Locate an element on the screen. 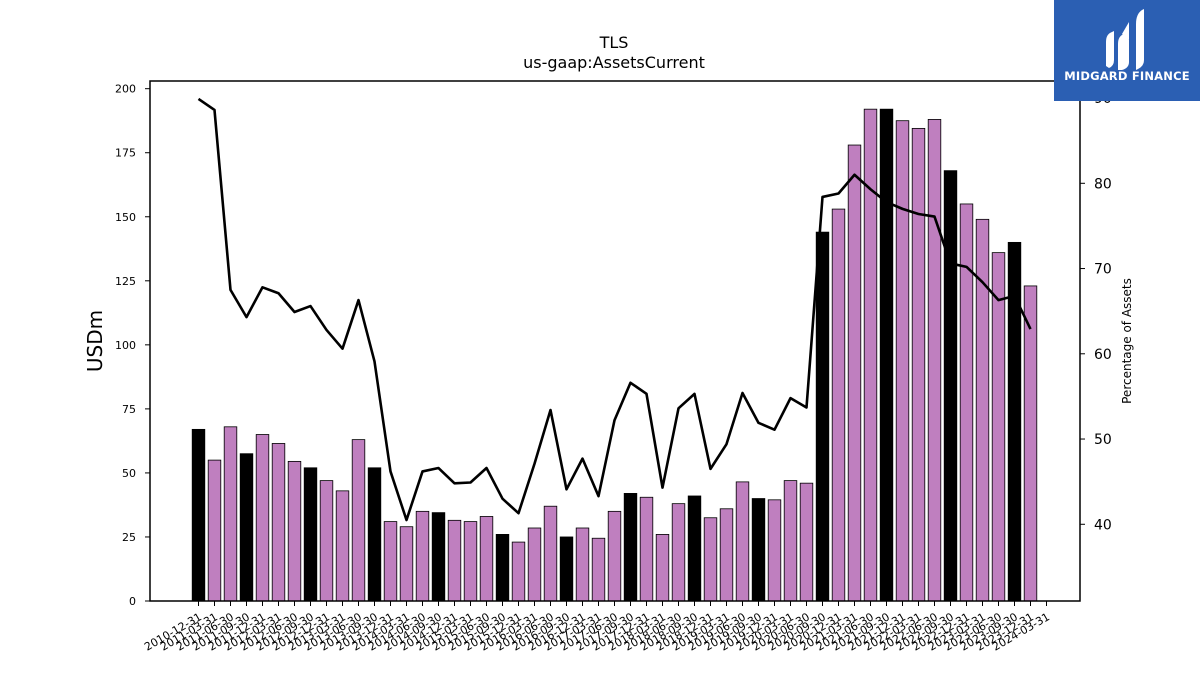 Image resolution: width=1200 pixels, height=675 pixels. y-tick-label-175: 175 is located at coordinates (125, 153).